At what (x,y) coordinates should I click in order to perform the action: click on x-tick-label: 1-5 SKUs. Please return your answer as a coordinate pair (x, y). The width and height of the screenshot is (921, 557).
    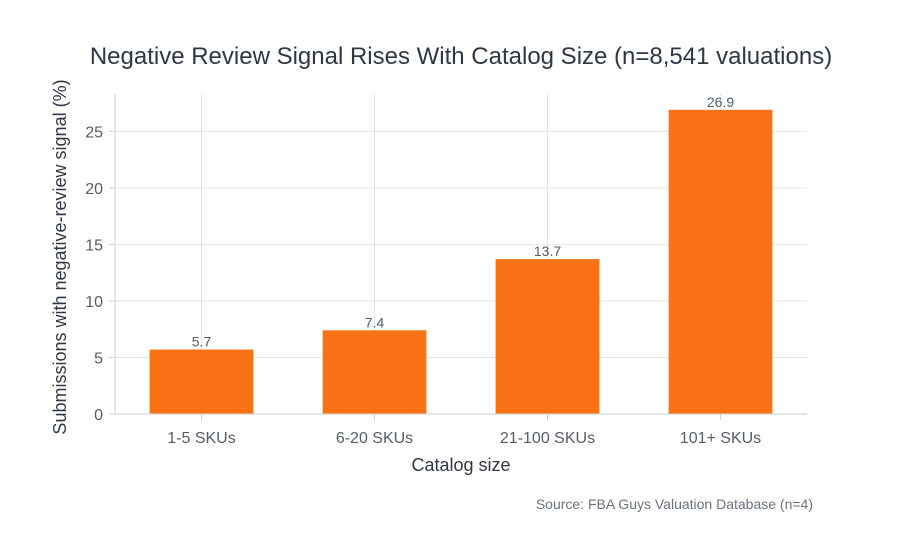
    Looking at the image, I should click on (201, 438).